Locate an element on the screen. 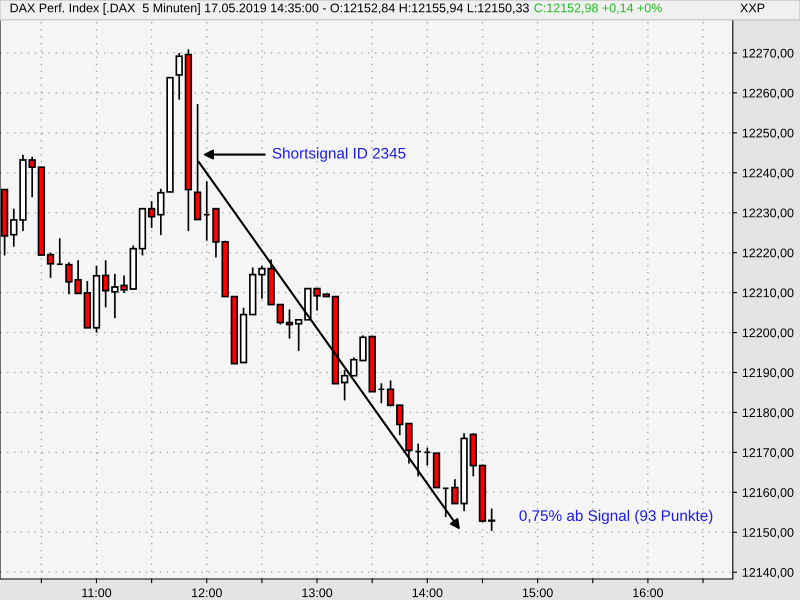  y-tick-label: 12230,00 is located at coordinates (768, 213).